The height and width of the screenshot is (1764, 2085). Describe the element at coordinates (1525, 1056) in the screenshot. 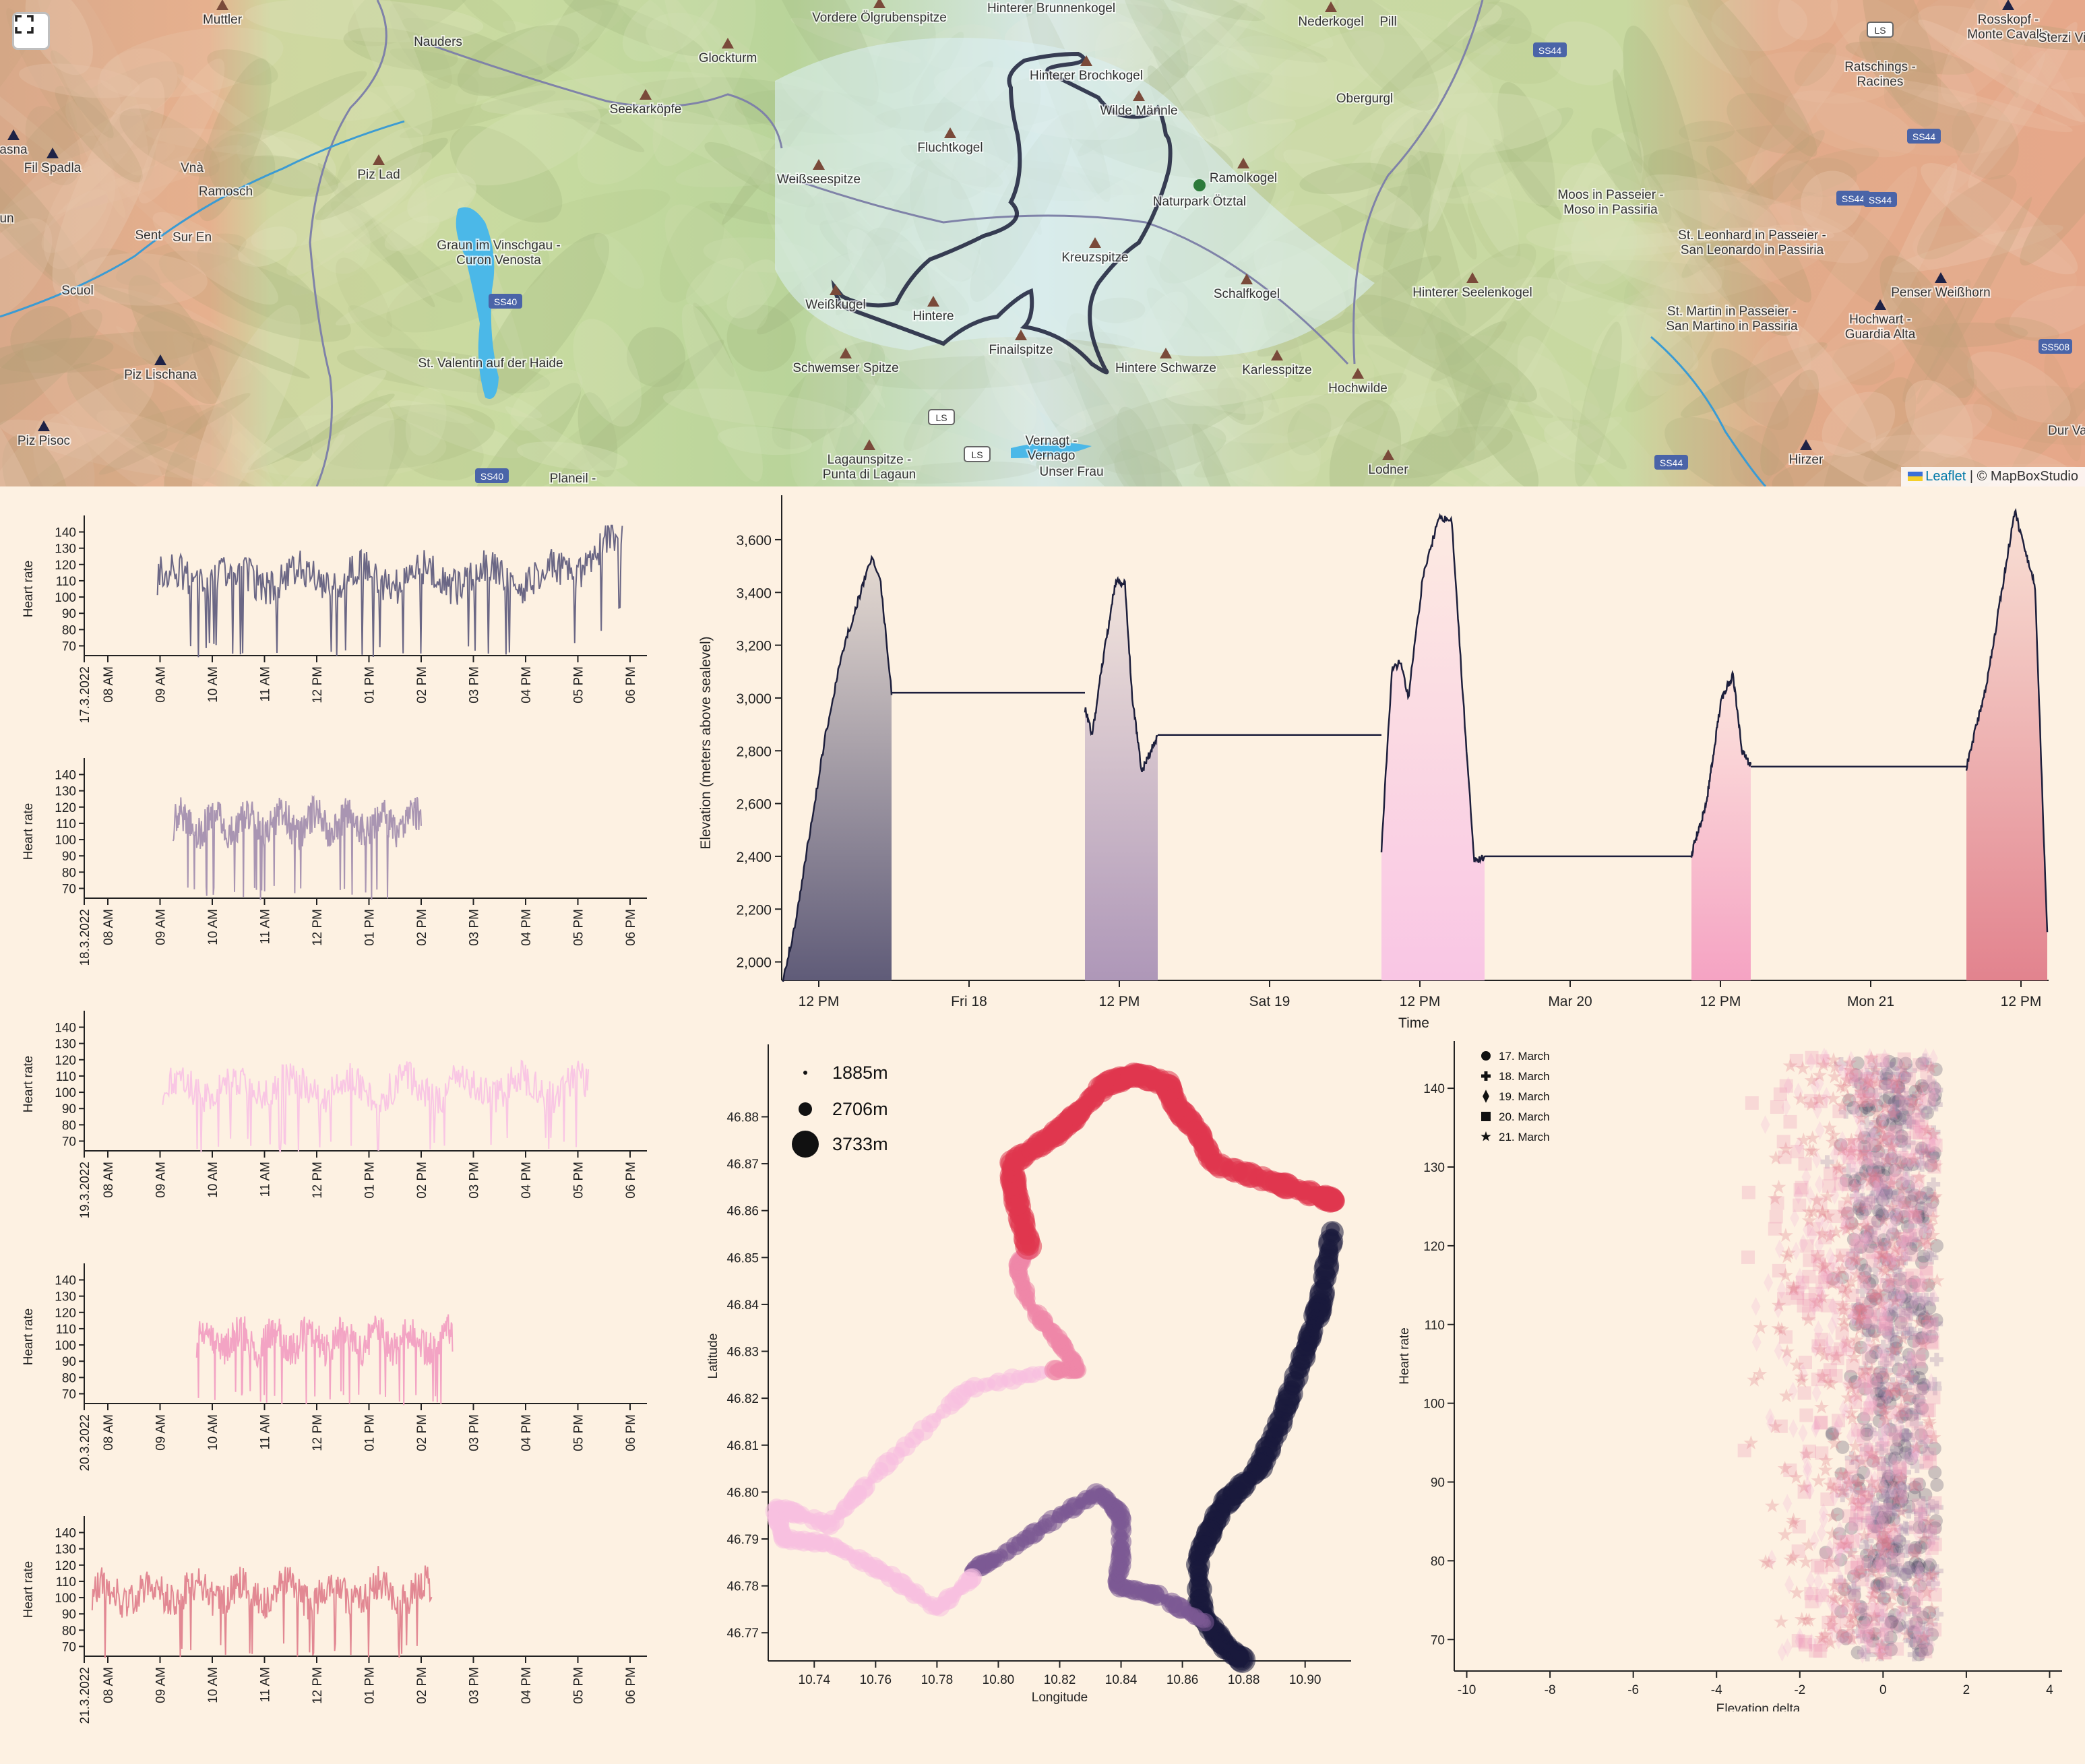

I see `scatter-legend-label: 17. March` at that location.